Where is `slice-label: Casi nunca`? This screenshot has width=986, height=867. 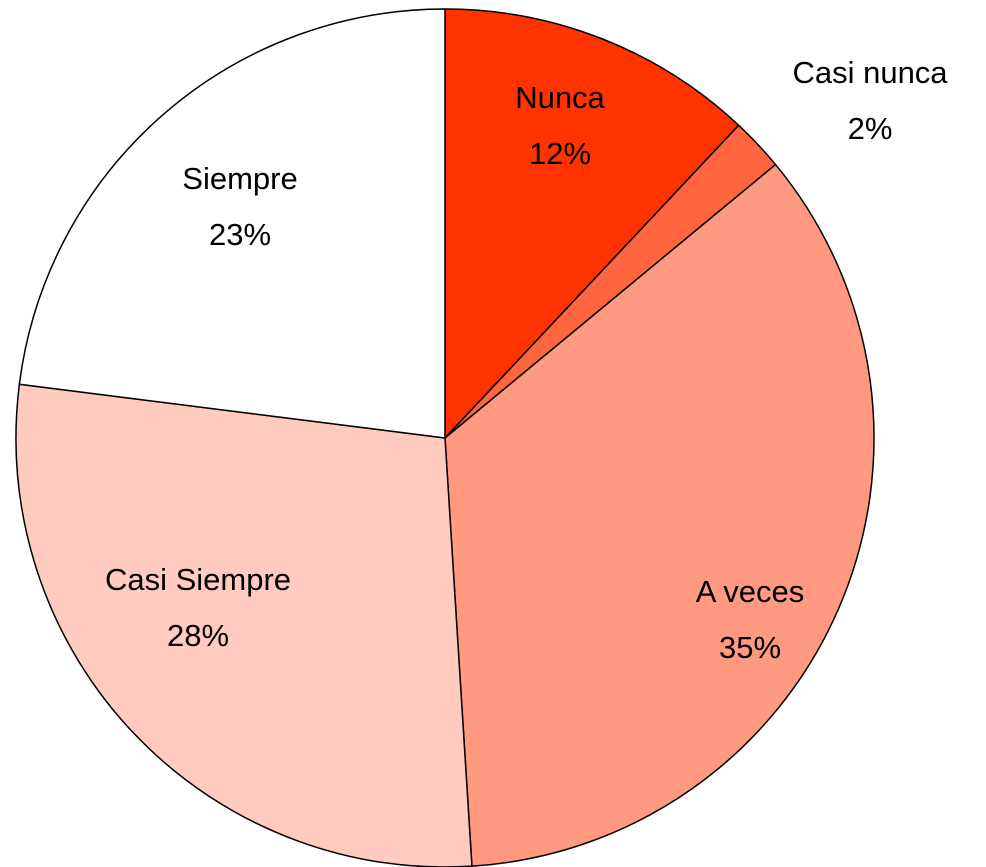
slice-label: Casi nunca is located at coordinates (870, 72).